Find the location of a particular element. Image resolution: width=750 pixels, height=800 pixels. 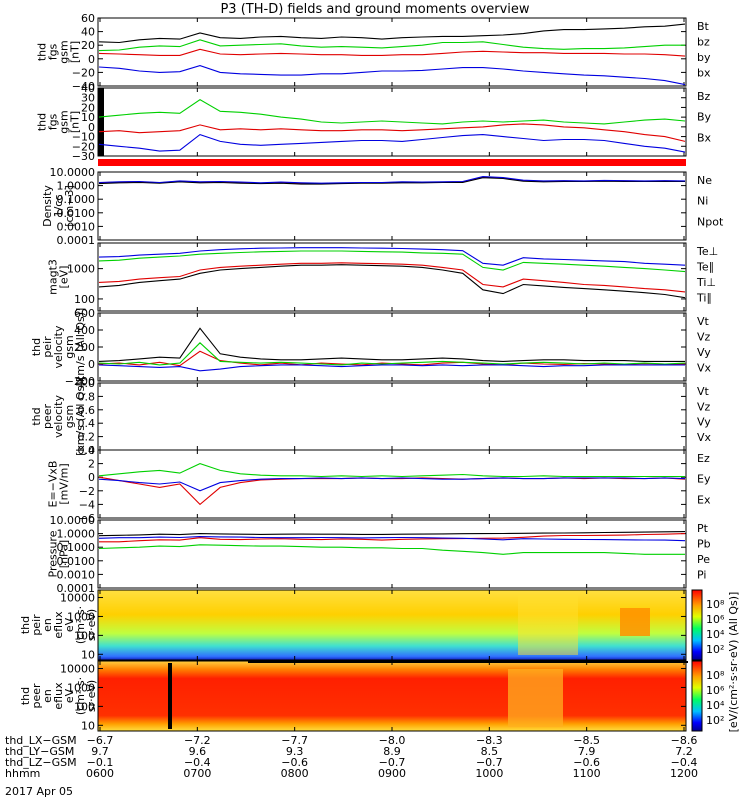

y-axis-label: thdfgsgsm[nT] is located at coordinates (59, 121).